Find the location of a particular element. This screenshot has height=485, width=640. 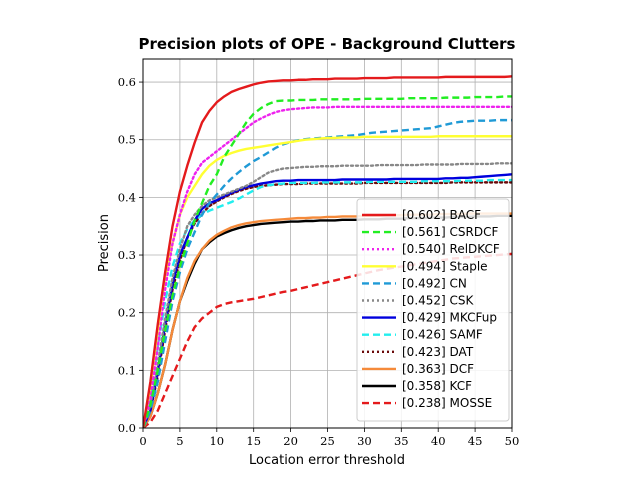

legend-entry: [0.452] CSK is located at coordinates (438, 301).